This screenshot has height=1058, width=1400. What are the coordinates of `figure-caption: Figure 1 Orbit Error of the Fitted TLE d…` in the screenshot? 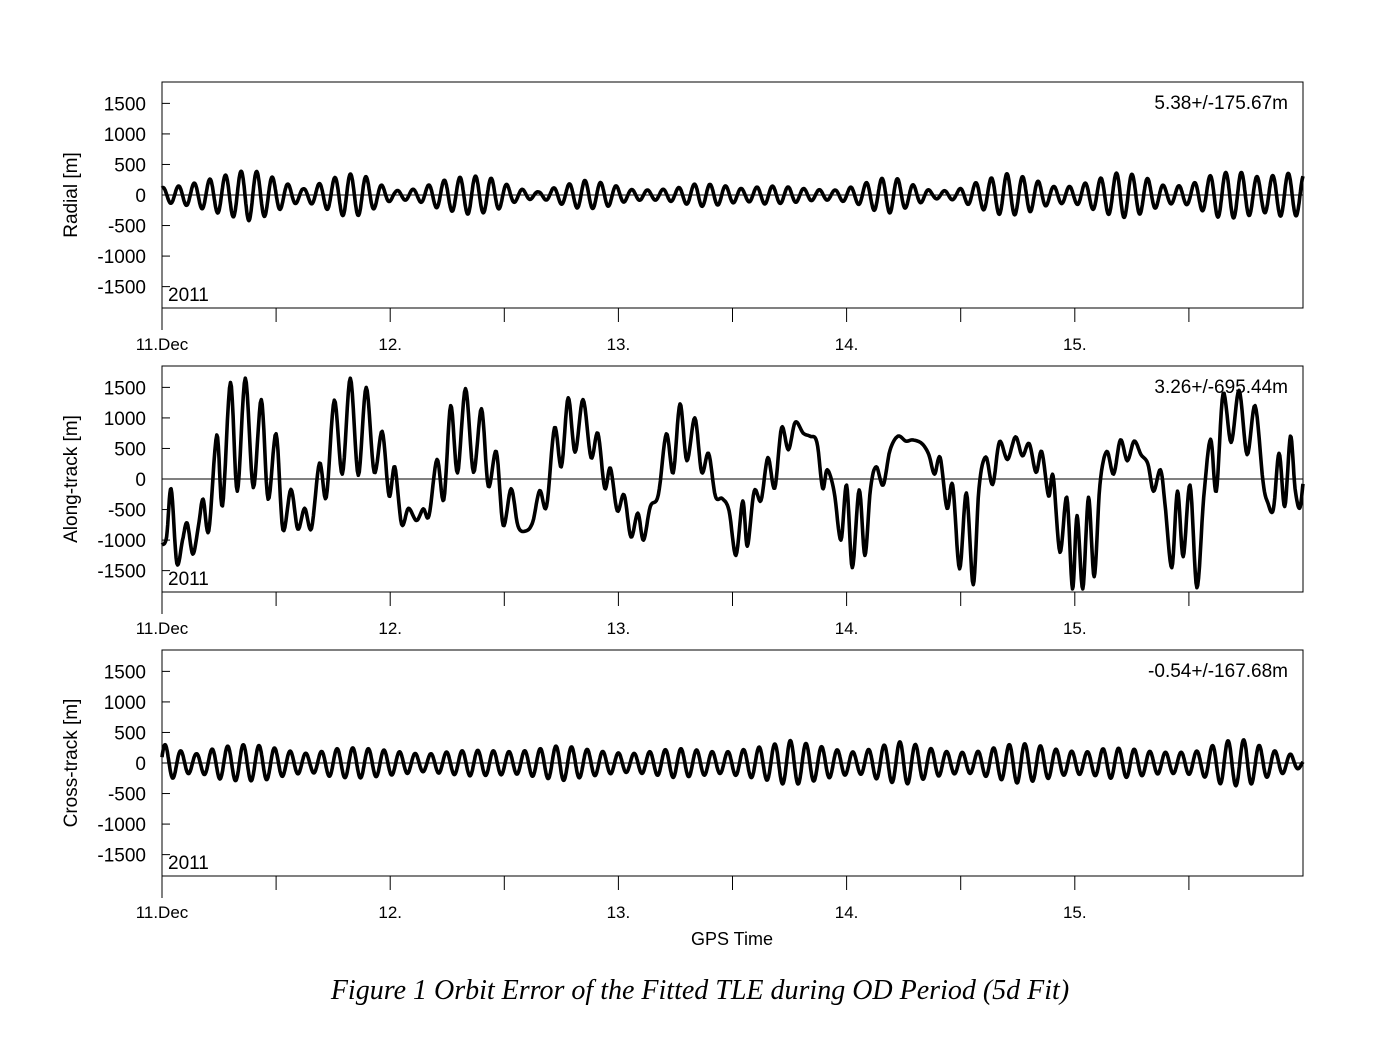 It's located at (700, 990).